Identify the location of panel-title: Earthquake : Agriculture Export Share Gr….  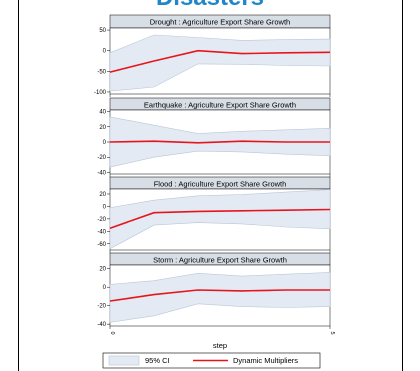
(220, 105).